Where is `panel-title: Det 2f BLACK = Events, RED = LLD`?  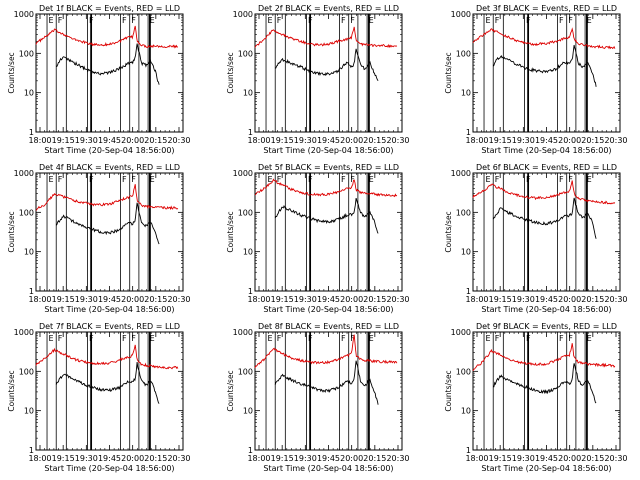 panel-title: Det 2f BLACK = Events, RED = LLD is located at coordinates (328, 8).